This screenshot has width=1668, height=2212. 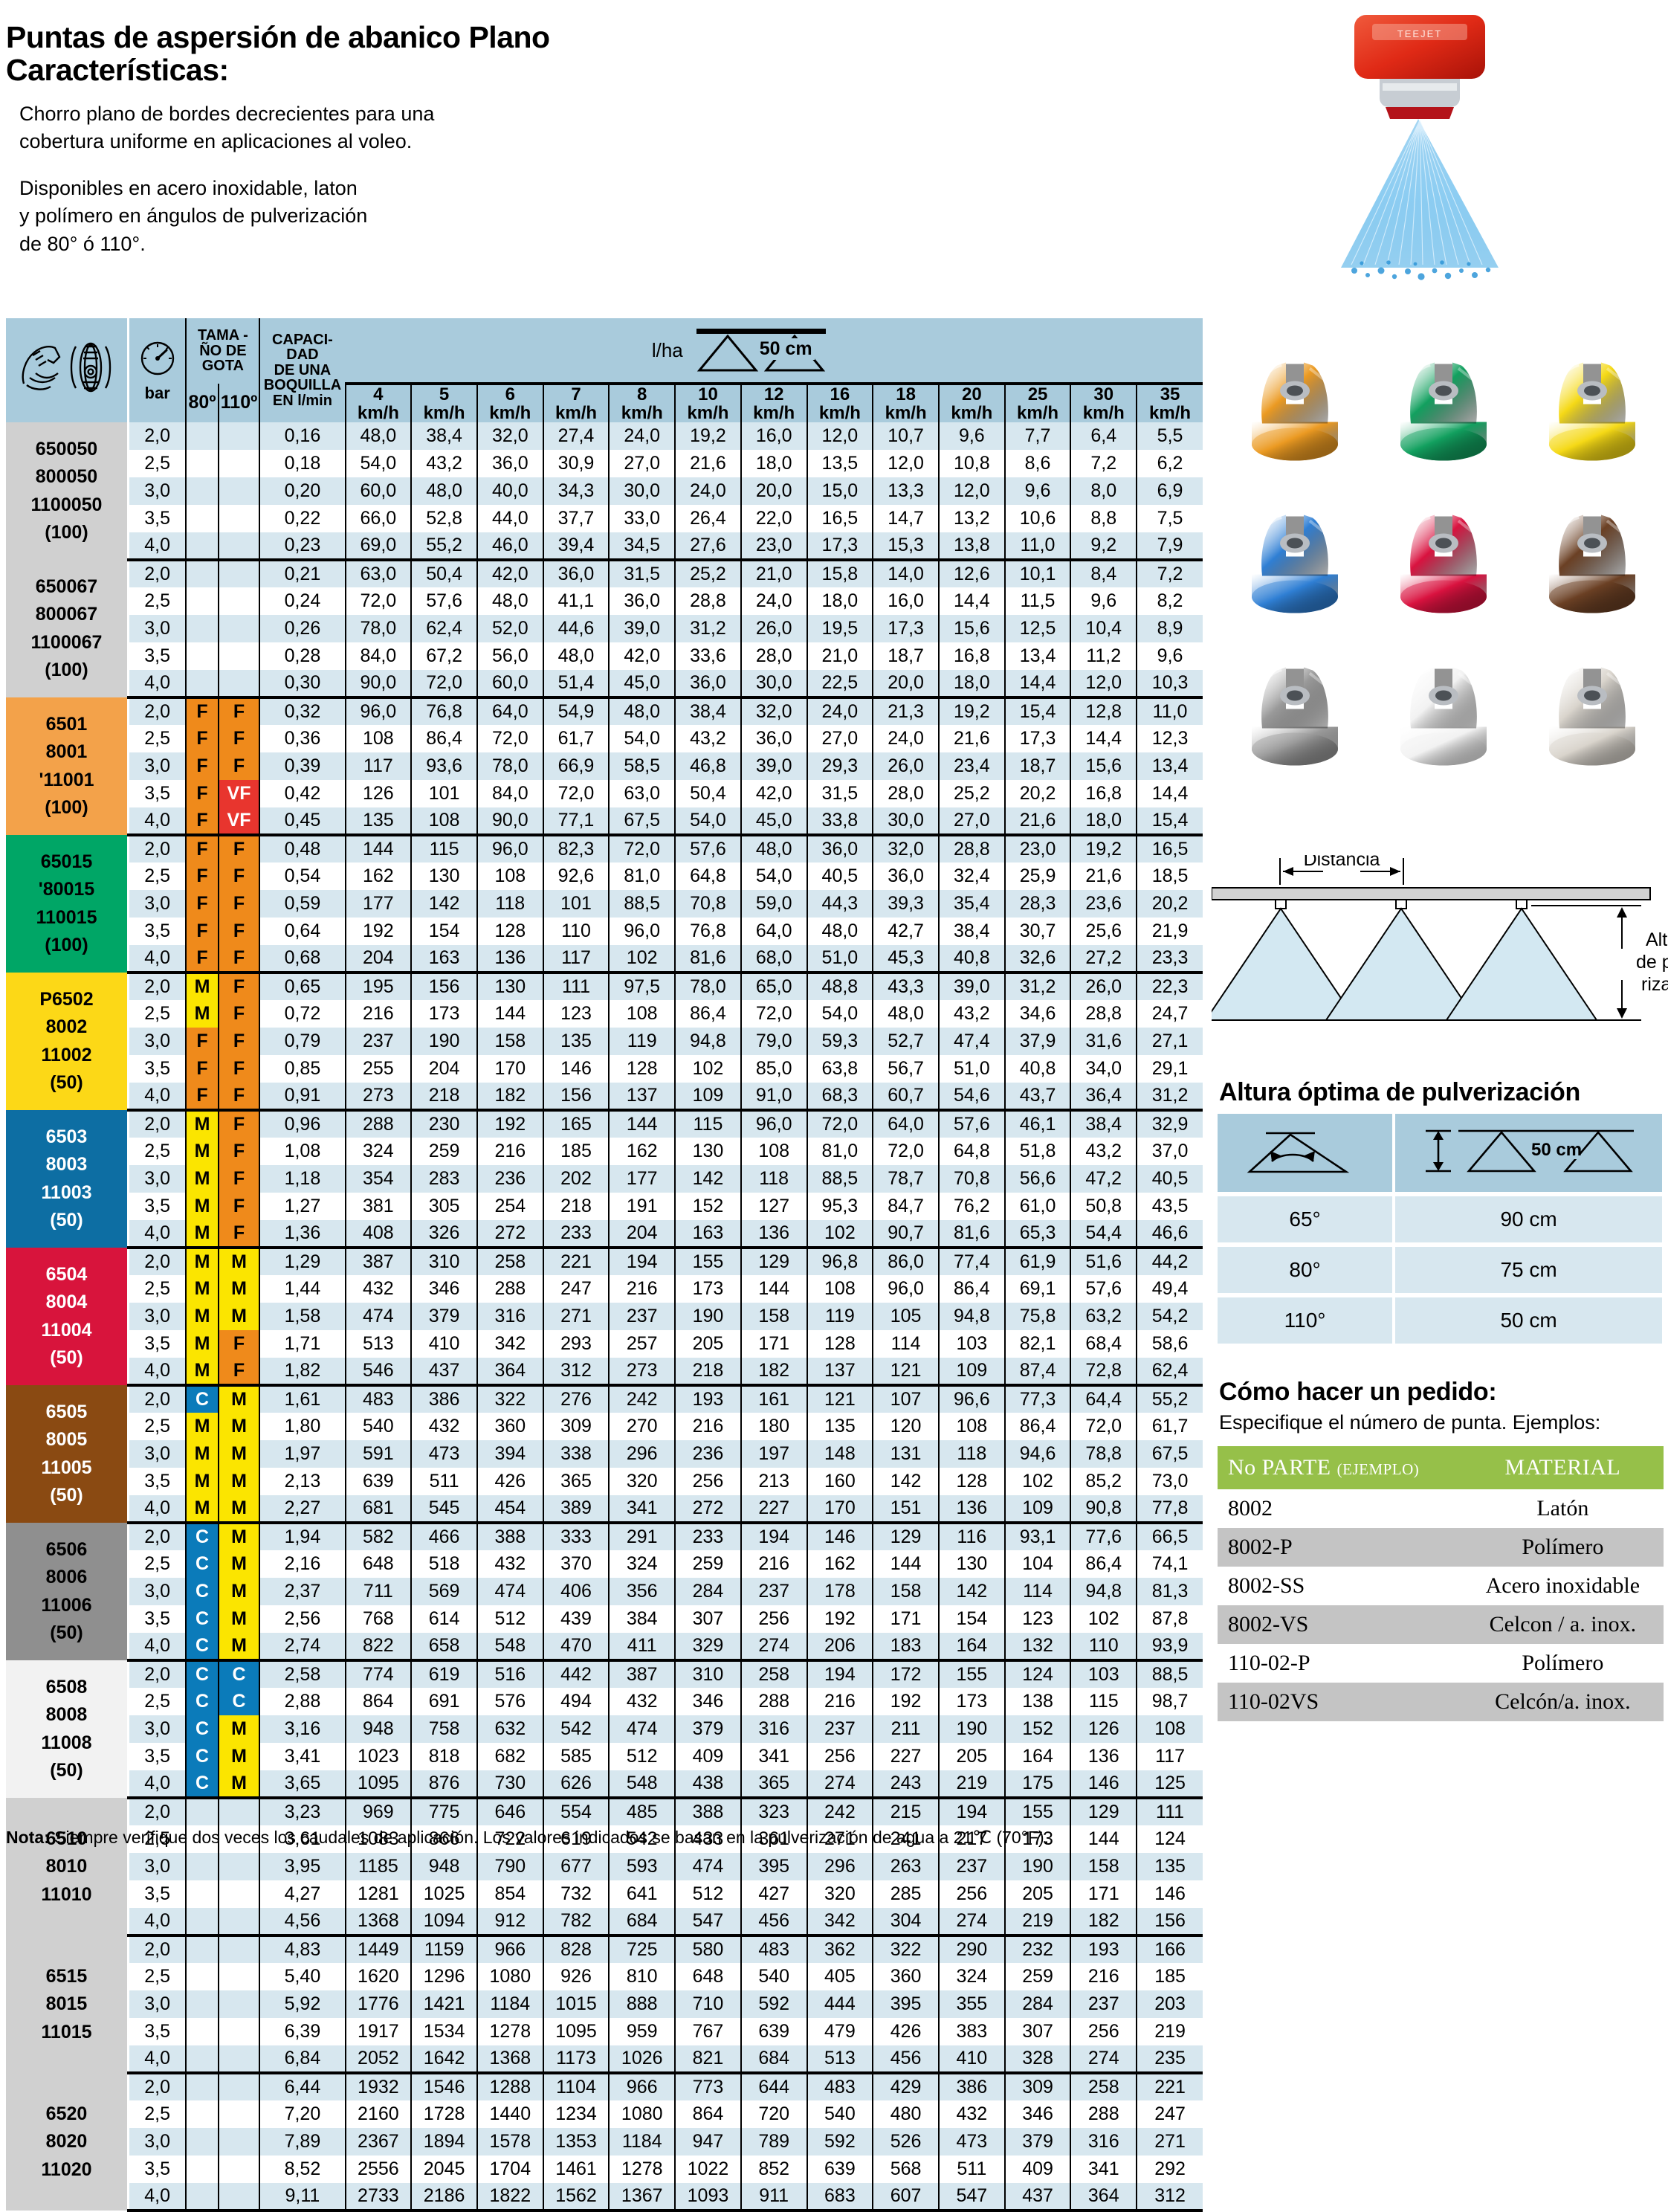 What do you see at coordinates (642, 685) in the screenshot?
I see `rate-8kmh: 45,0` at bounding box center [642, 685].